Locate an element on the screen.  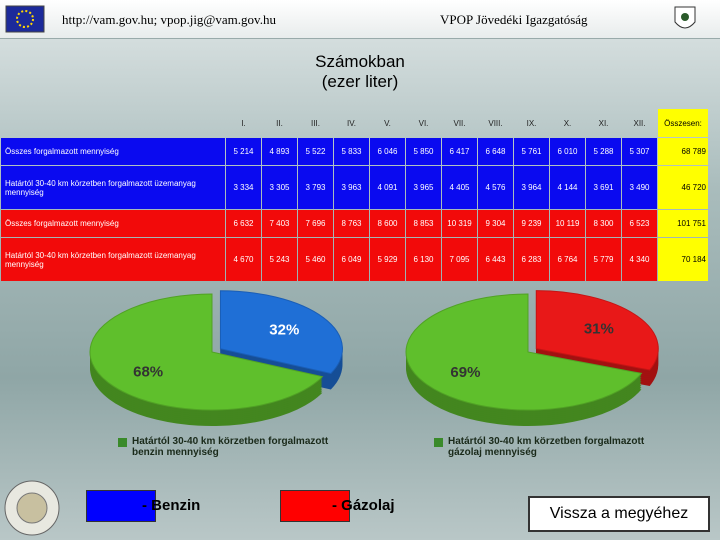
table-cell: 5 307 is located at coordinates (639, 151).